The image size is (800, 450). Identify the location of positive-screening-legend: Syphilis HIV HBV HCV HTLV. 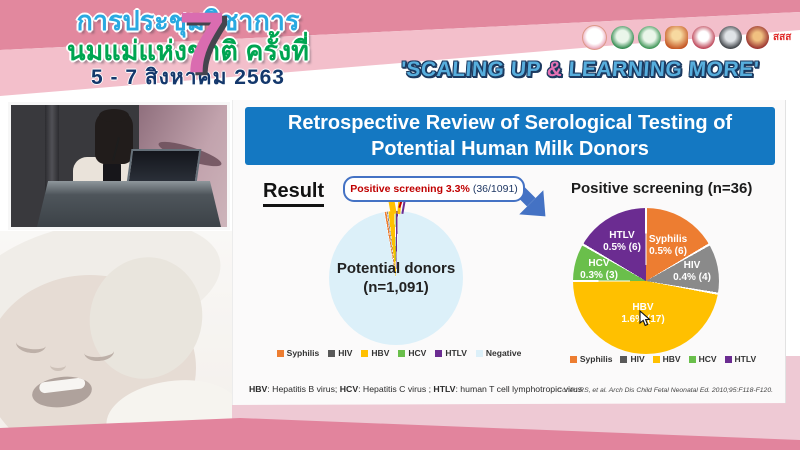
(663, 359).